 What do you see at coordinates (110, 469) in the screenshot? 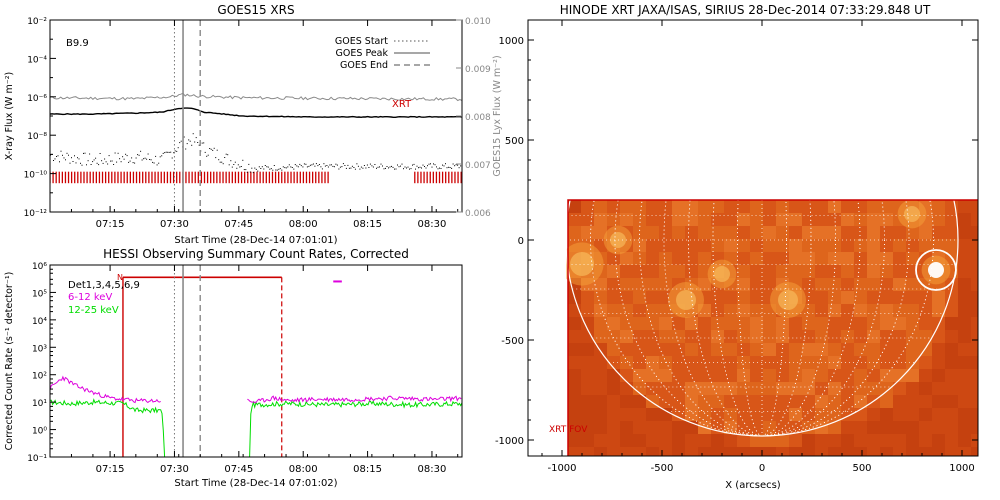
I see `hessi-x-tick-label: 07:15` at bounding box center [110, 469].